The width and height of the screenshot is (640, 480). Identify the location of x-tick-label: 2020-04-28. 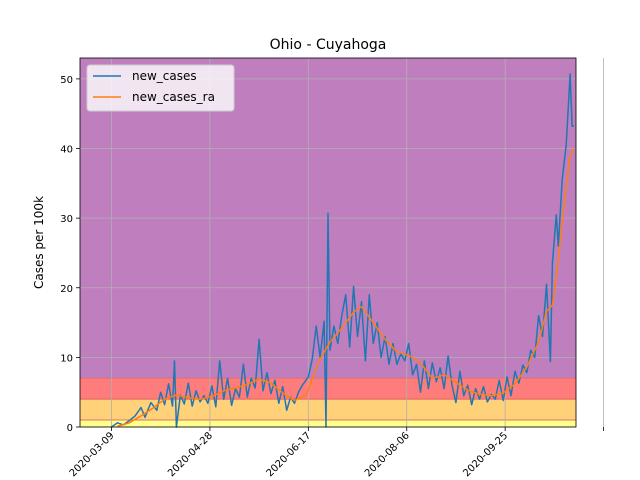
(190, 454).